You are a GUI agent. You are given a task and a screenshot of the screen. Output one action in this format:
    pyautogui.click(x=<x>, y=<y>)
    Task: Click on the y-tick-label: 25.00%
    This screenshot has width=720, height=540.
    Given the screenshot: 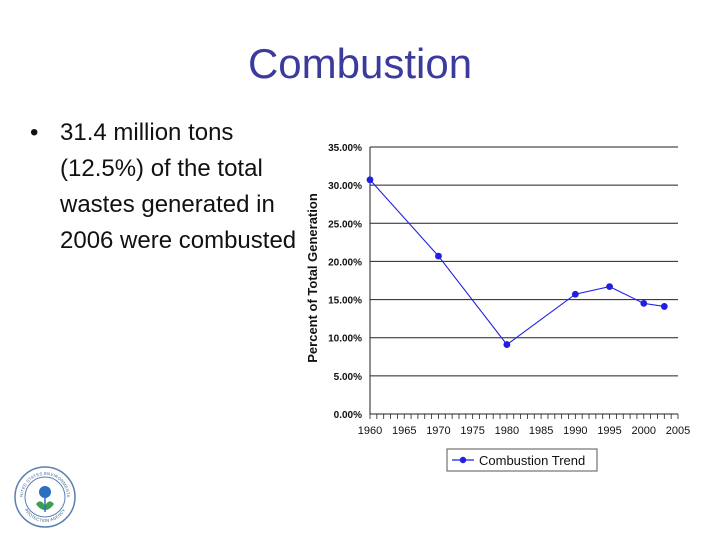 What is the action you would take?
    pyautogui.click(x=345, y=224)
    